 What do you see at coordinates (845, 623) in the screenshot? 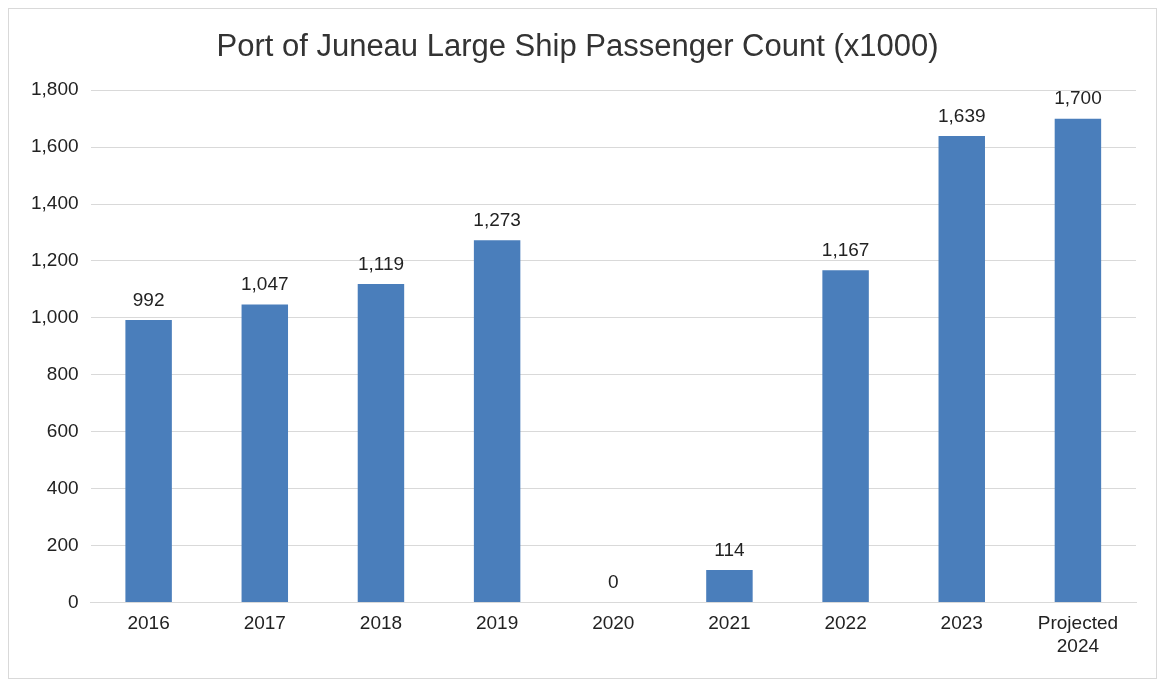
I see `x-tick-label: 2022` at bounding box center [845, 623].